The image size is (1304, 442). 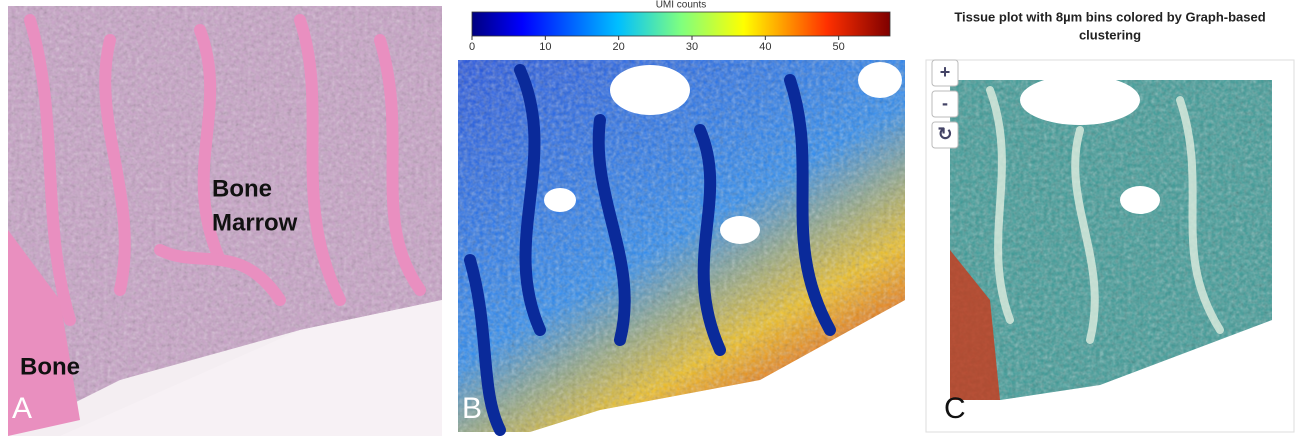 What do you see at coordinates (681, 5) in the screenshot?
I see `colorbar-title: UMI counts` at bounding box center [681, 5].